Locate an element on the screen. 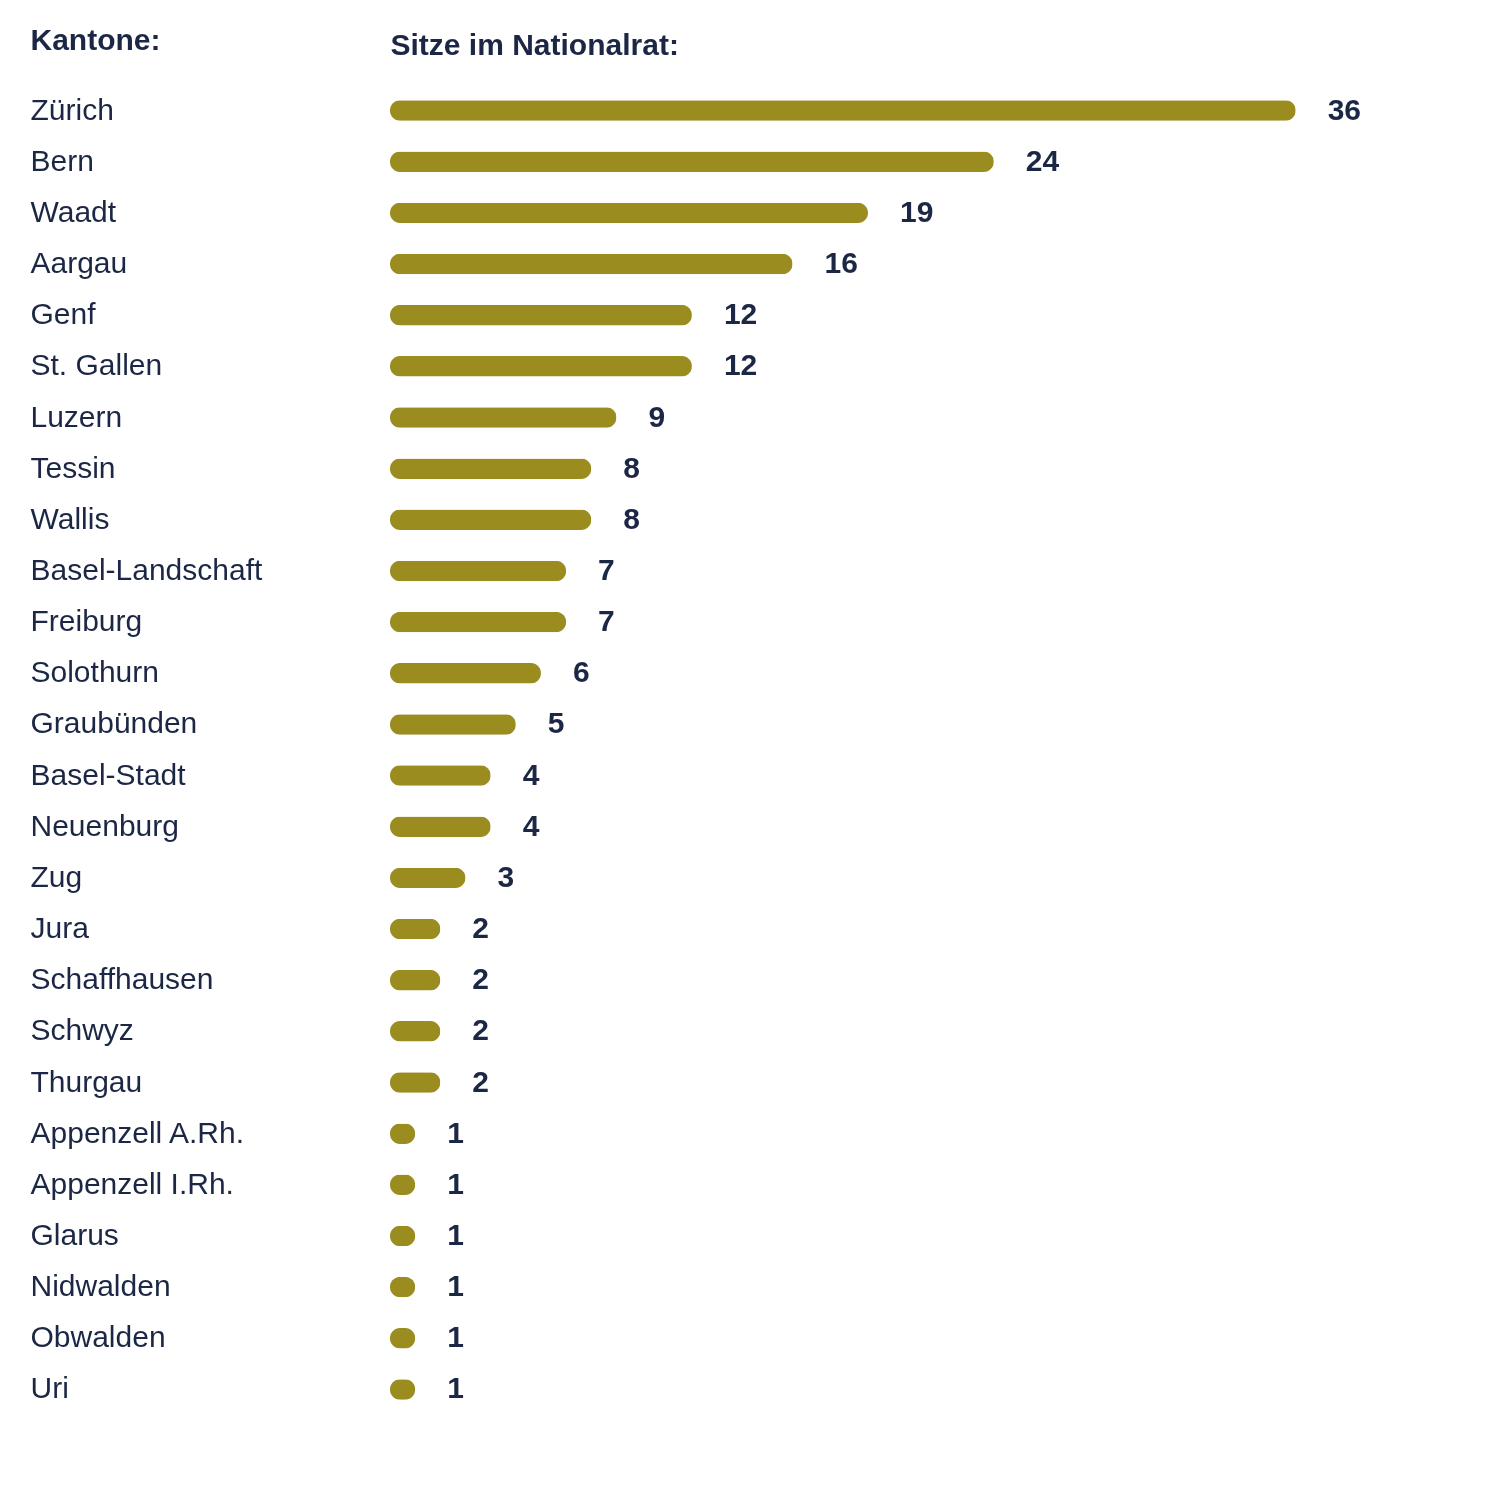  y-tick-label: Nidwalden is located at coordinates (100, 1286).